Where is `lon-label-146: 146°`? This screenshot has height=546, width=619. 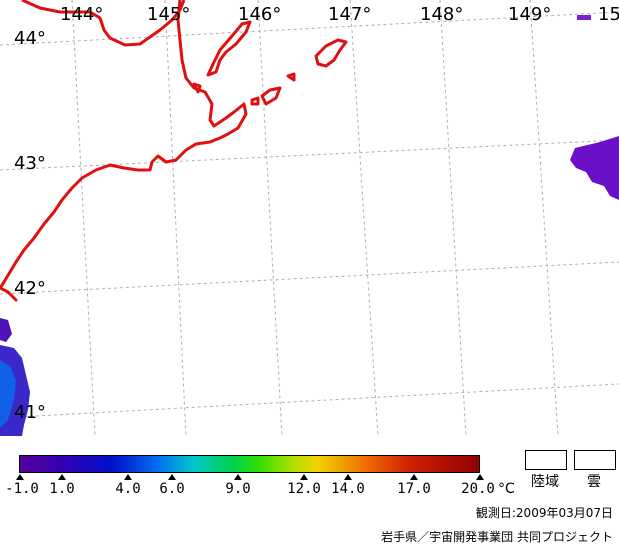
lon-label-146: 146° is located at coordinates (259, 14).